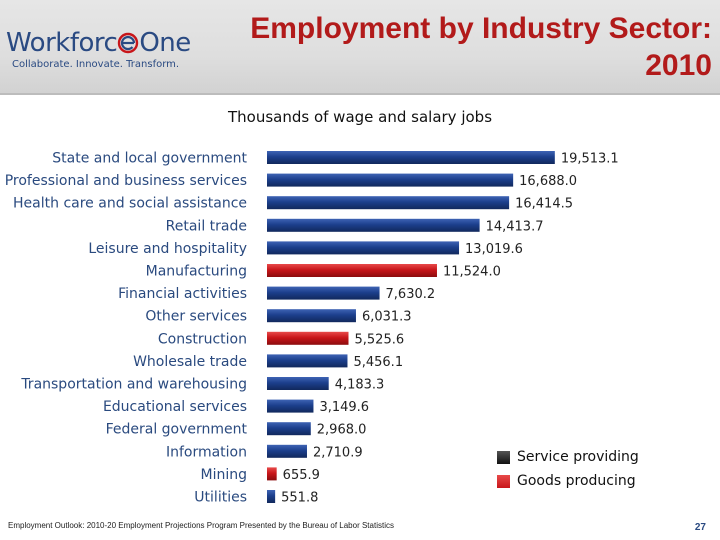  Describe the element at coordinates (360, 117) in the screenshot. I see `chart-title: Thousands of wage and salary jobs` at that location.